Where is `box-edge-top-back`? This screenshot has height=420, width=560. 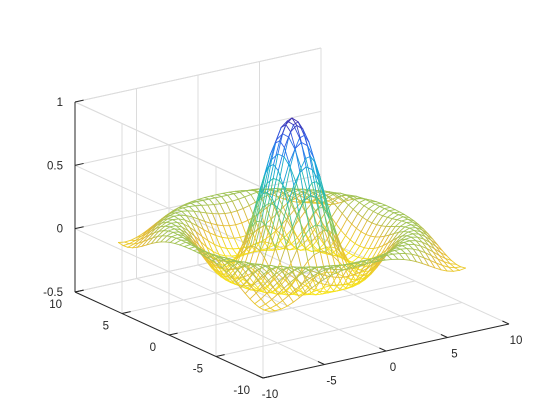
box-edge-top-back is located at coordinates (198, 75).